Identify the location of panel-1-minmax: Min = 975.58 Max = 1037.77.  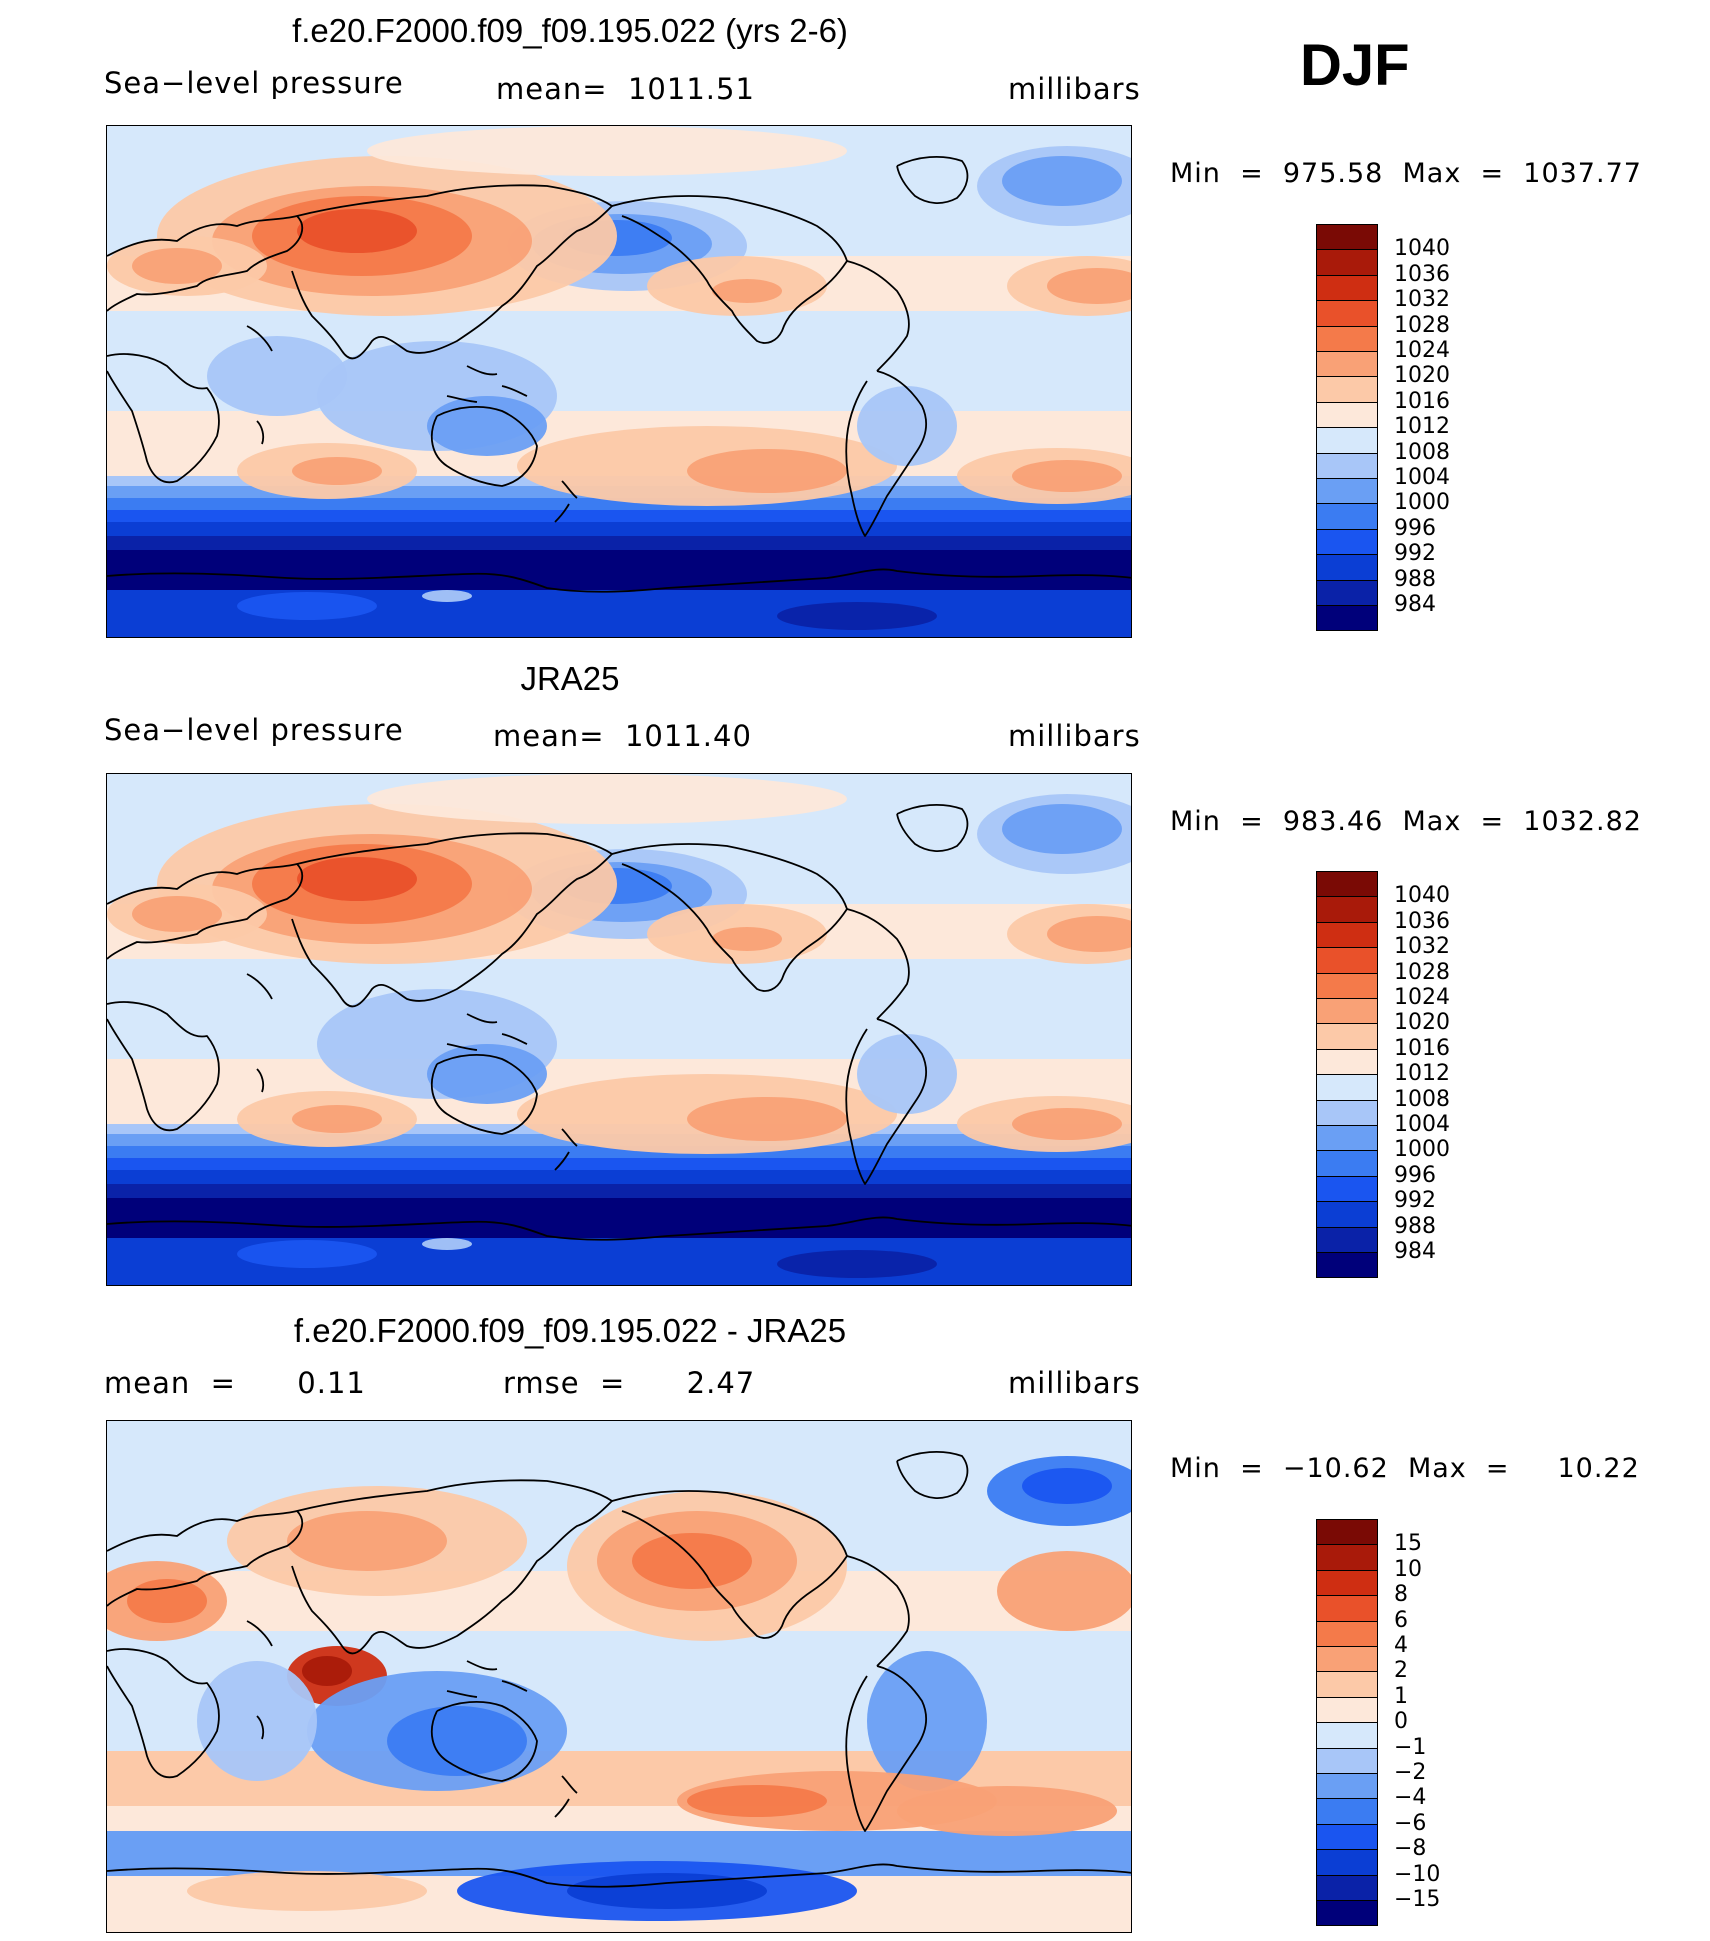
(1406, 173).